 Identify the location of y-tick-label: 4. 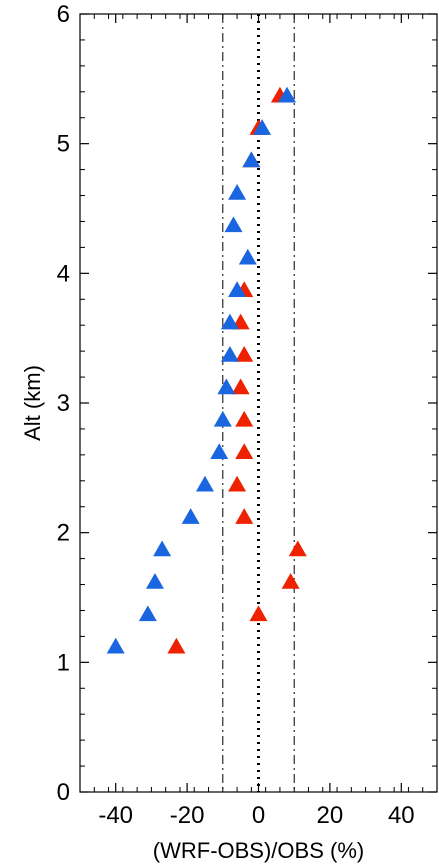
(63, 273).